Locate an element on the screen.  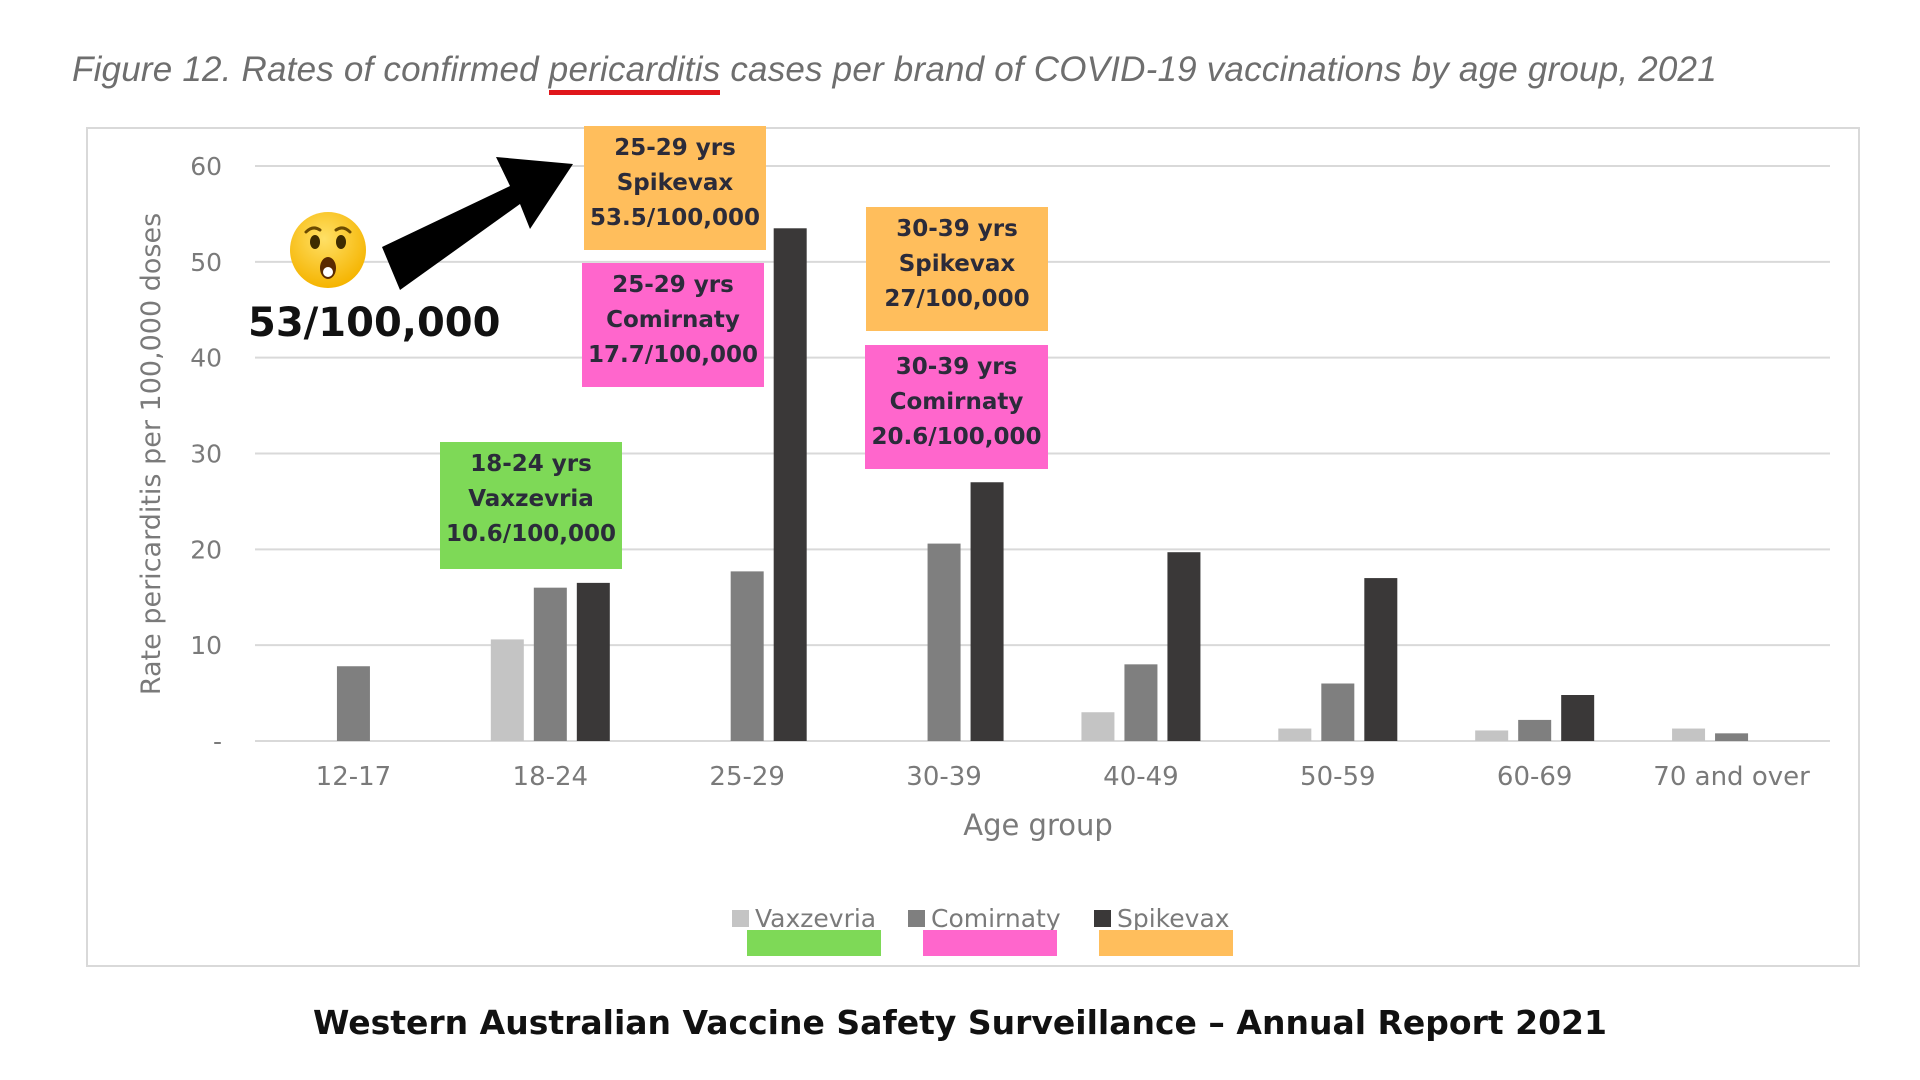
legend-entry-vaxzevria: Vaxzevria is located at coordinates (815, 918).